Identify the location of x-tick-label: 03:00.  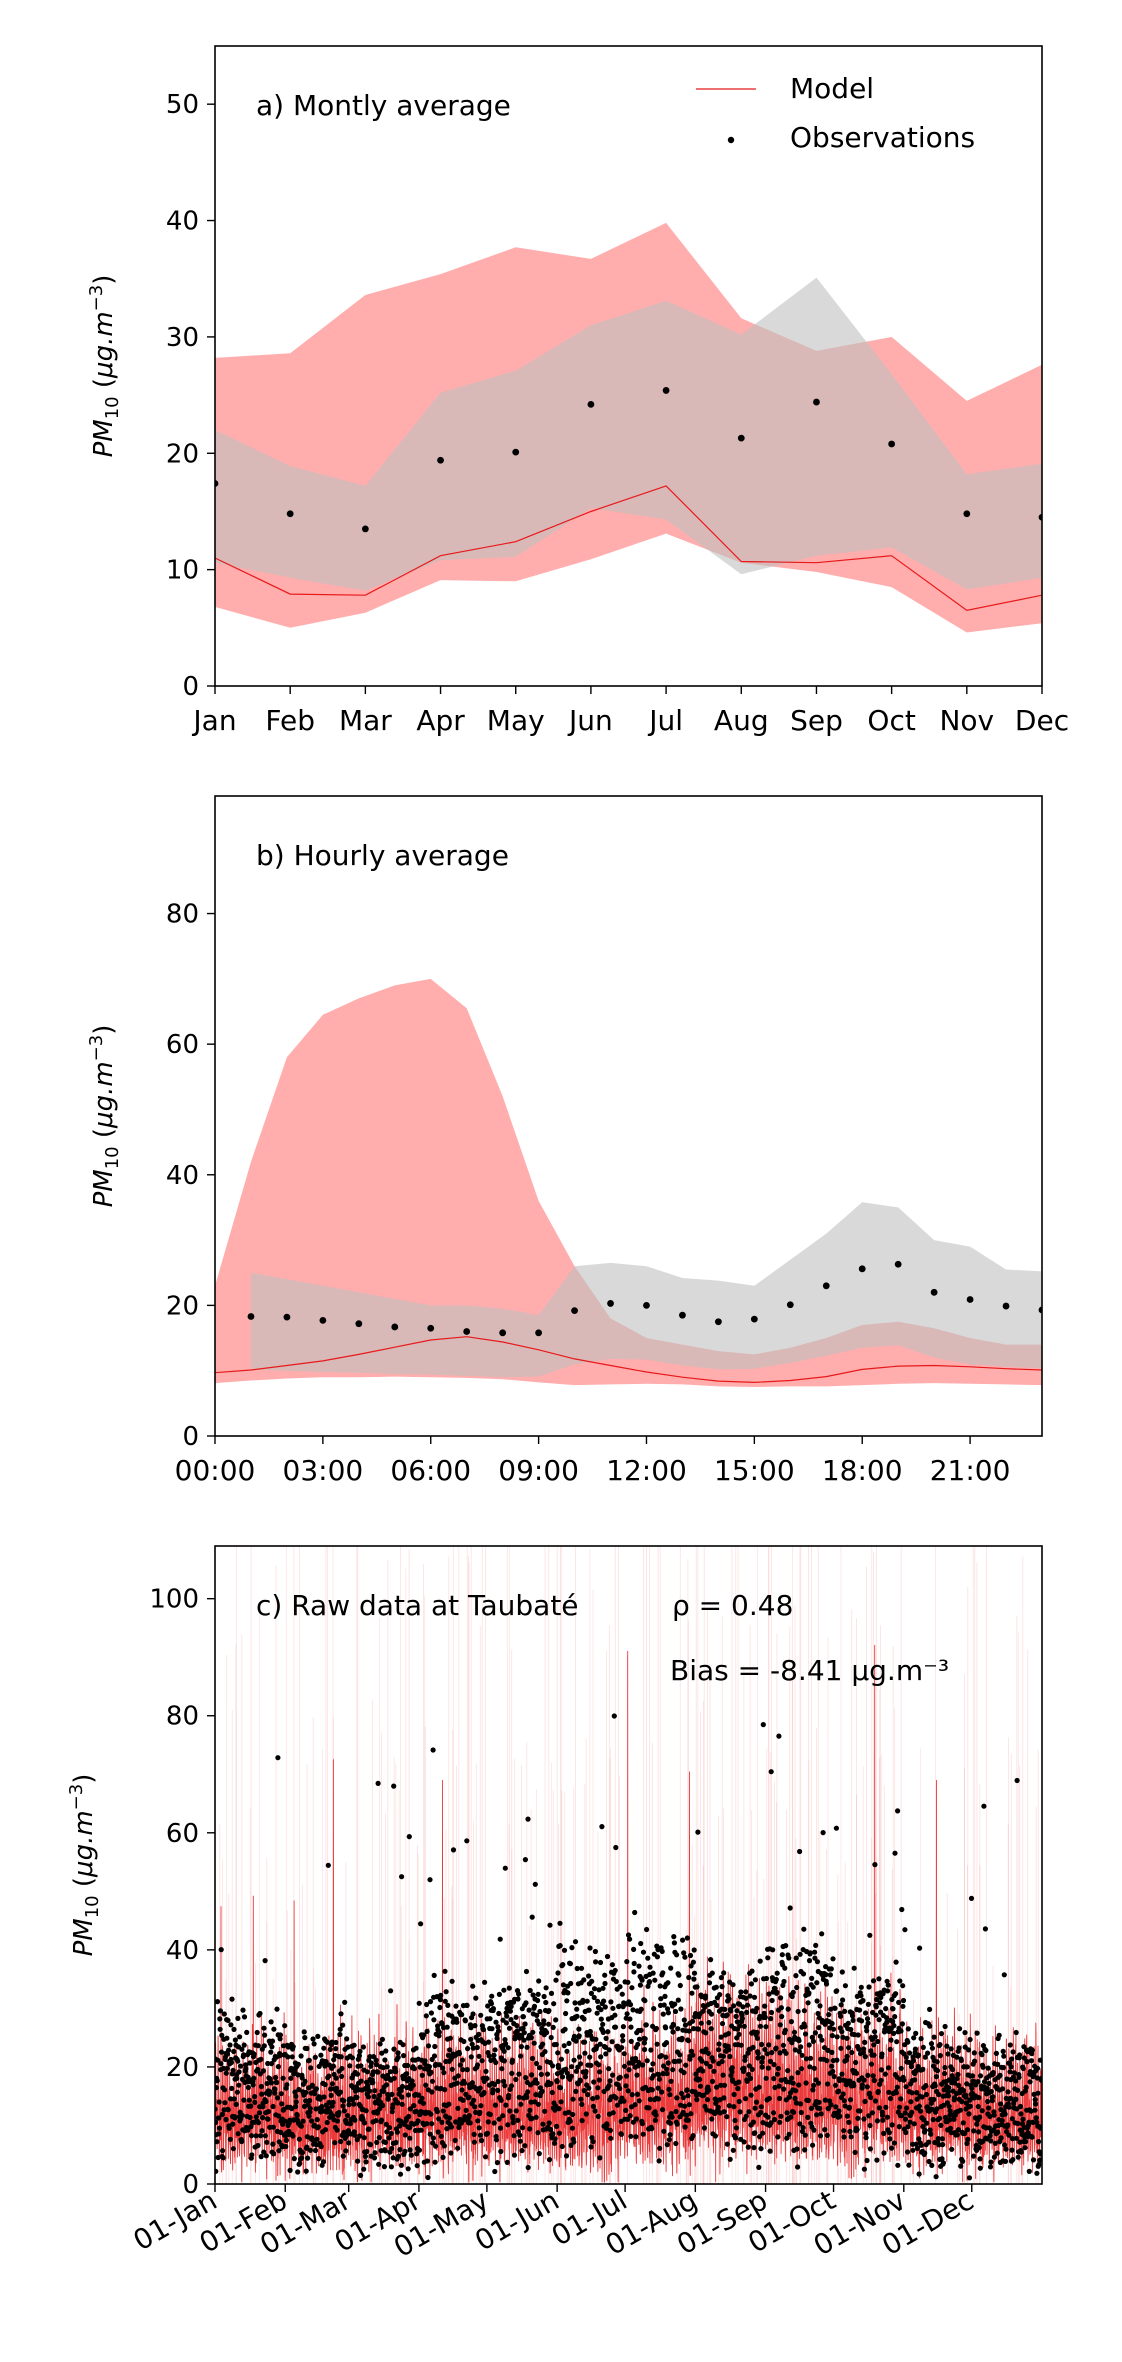
(323, 1470).